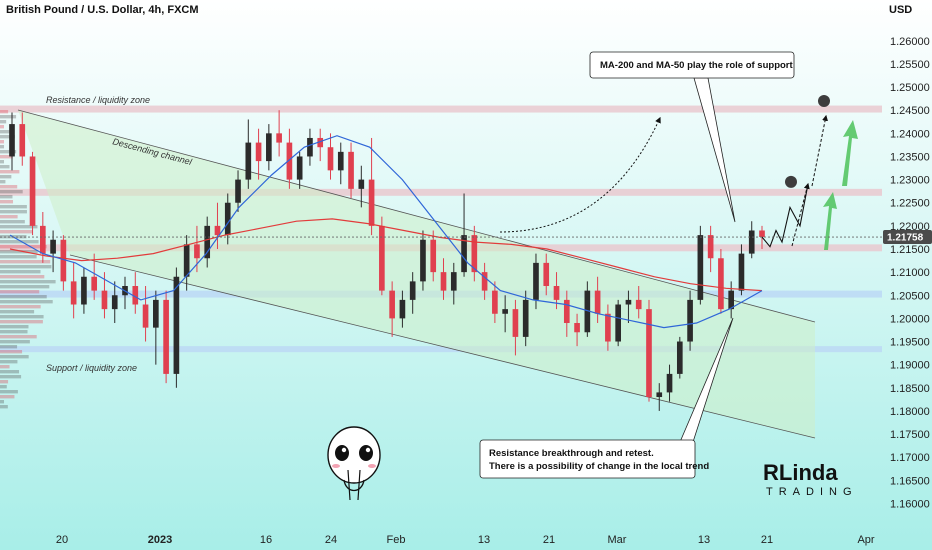 This screenshot has width=932, height=550. Describe the element at coordinates (160, 540) in the screenshot. I see `x-tick-label: 2023` at that location.